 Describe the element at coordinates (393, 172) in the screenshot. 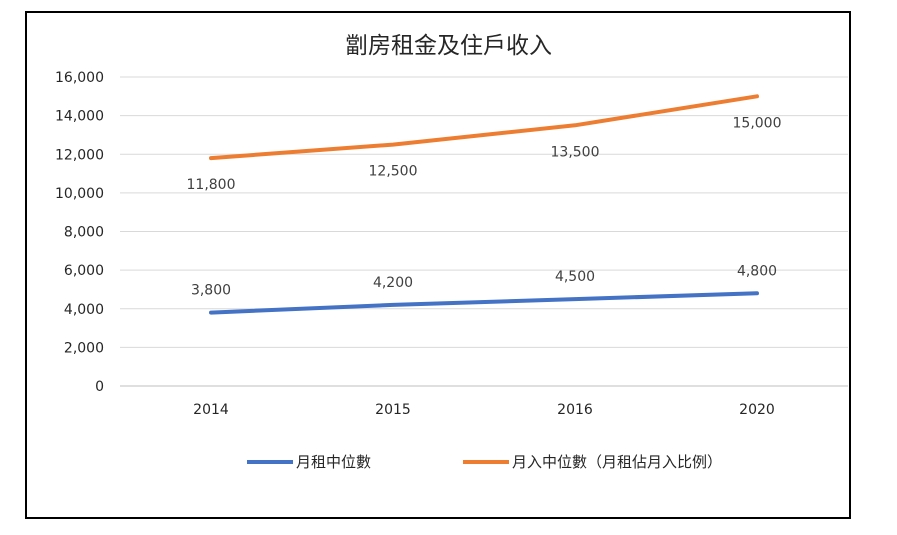

I see `data-label-income: 12,500` at that location.